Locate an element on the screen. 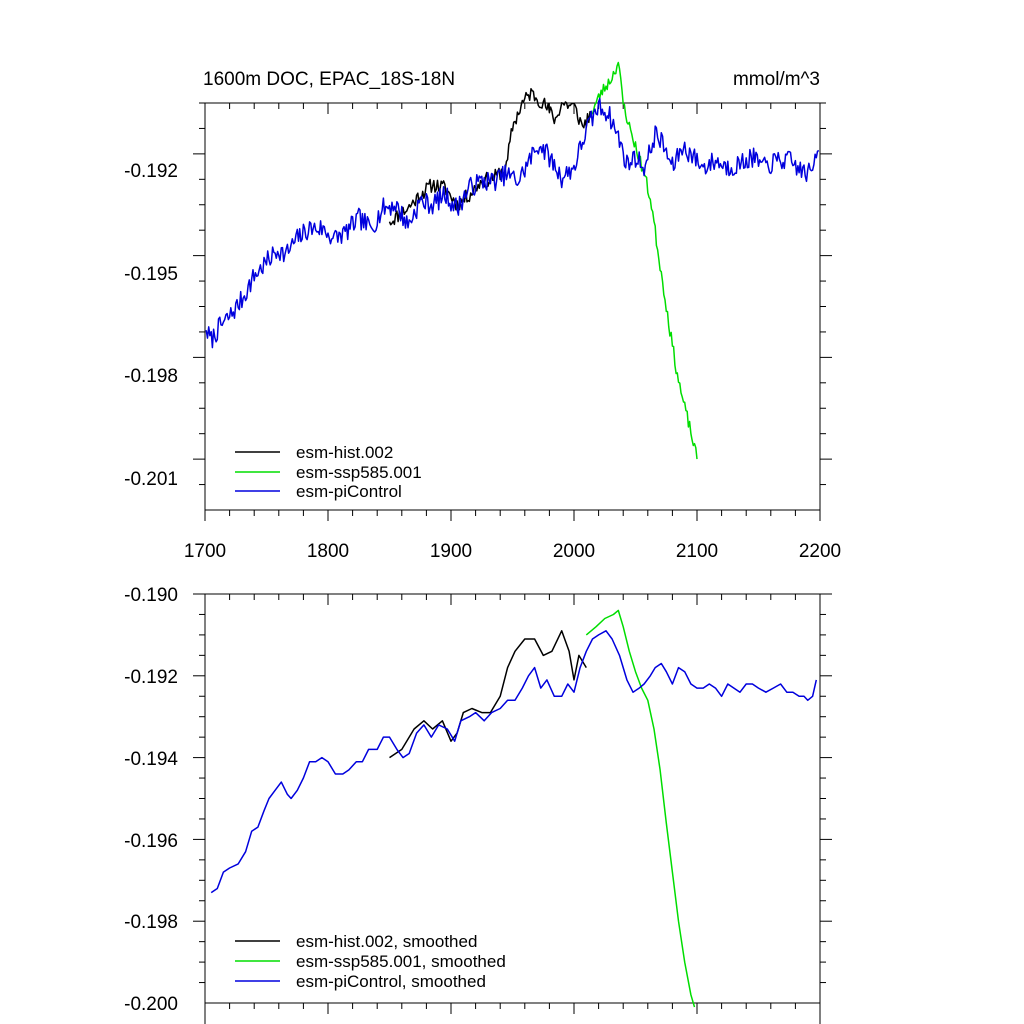 Image resolution: width=1024 pixels, height=1024 pixels. bottom-ytick-label: -0.198 is located at coordinates (151, 922).